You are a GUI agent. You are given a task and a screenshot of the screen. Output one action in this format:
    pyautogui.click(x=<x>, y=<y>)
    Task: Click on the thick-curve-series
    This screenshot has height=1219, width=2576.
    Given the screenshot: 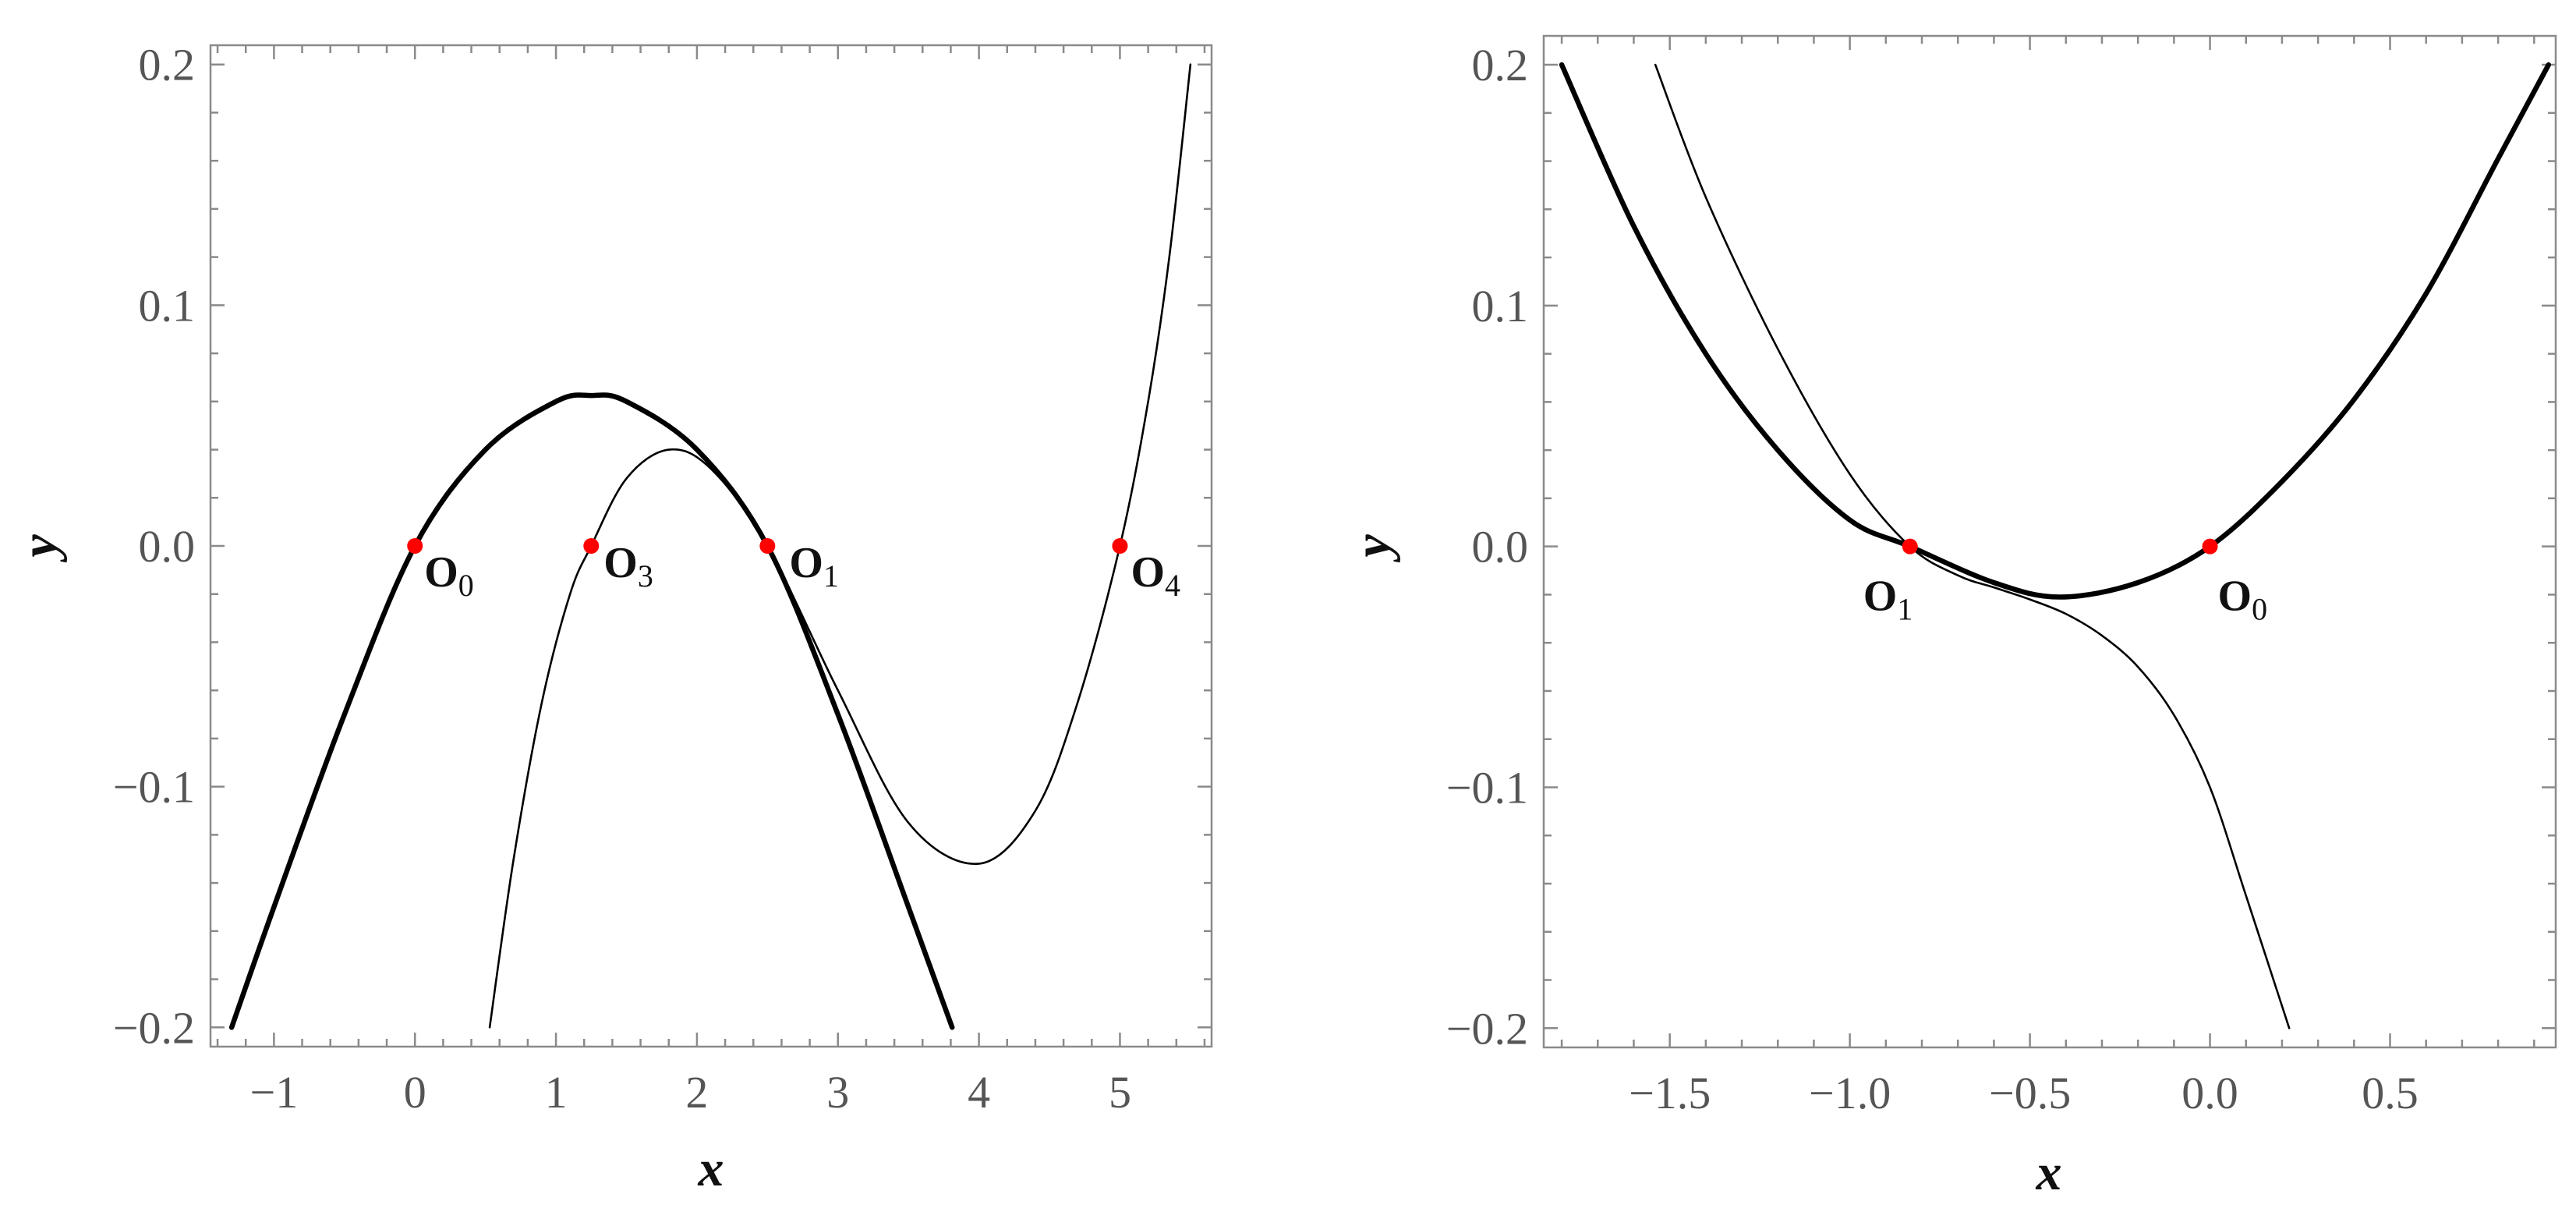 What is the action you would take?
    pyautogui.click(x=591, y=711)
    